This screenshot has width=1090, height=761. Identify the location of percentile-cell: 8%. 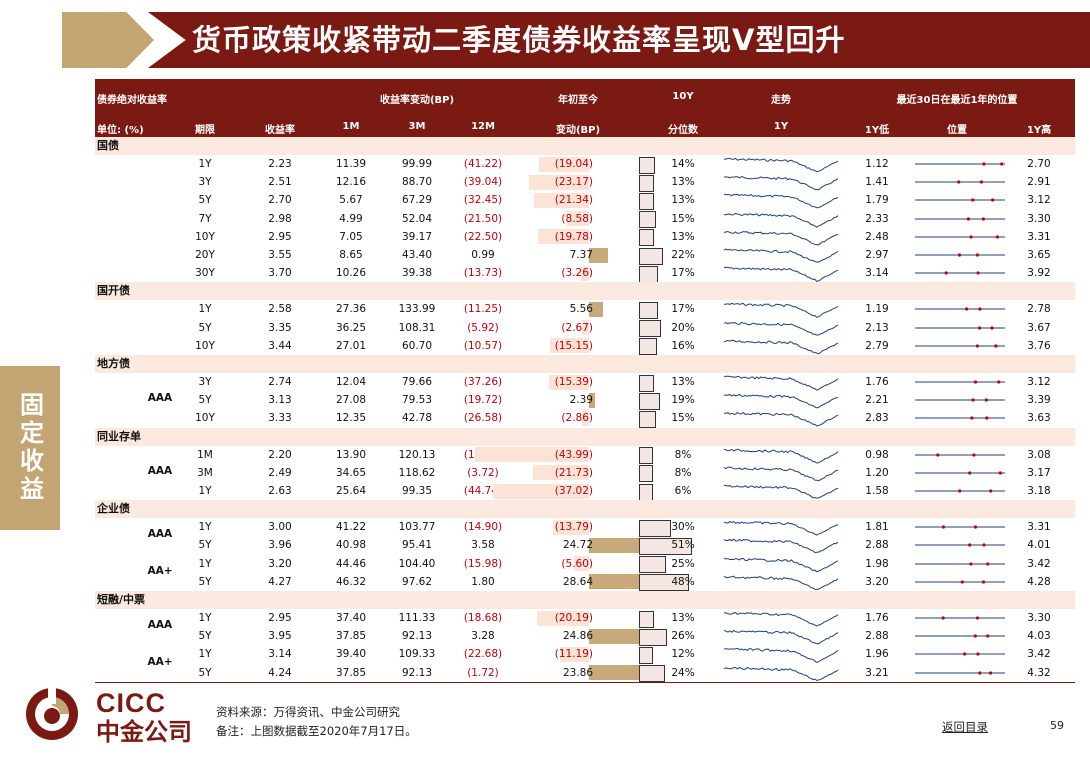
(683, 472).